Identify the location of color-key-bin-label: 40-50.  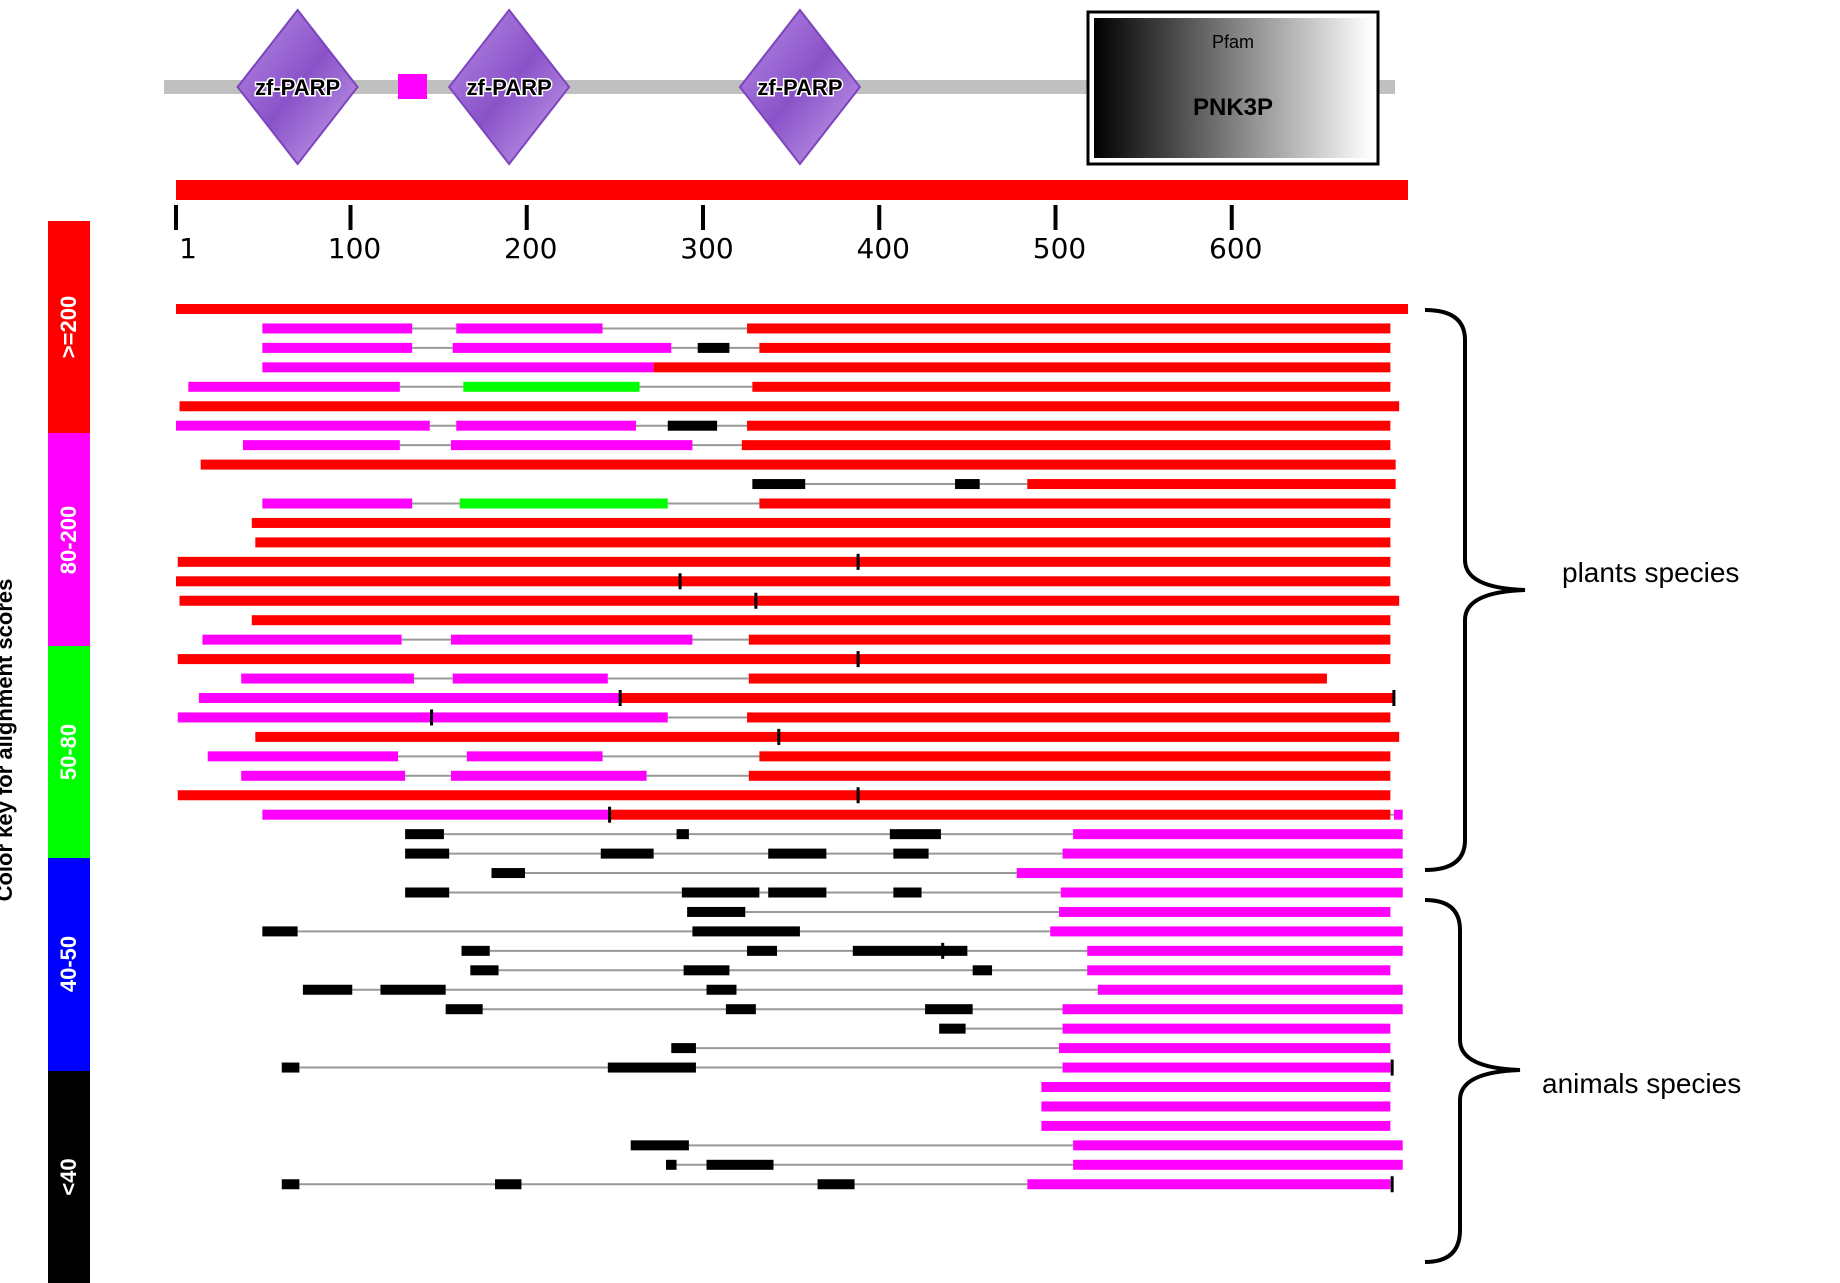
(68, 964).